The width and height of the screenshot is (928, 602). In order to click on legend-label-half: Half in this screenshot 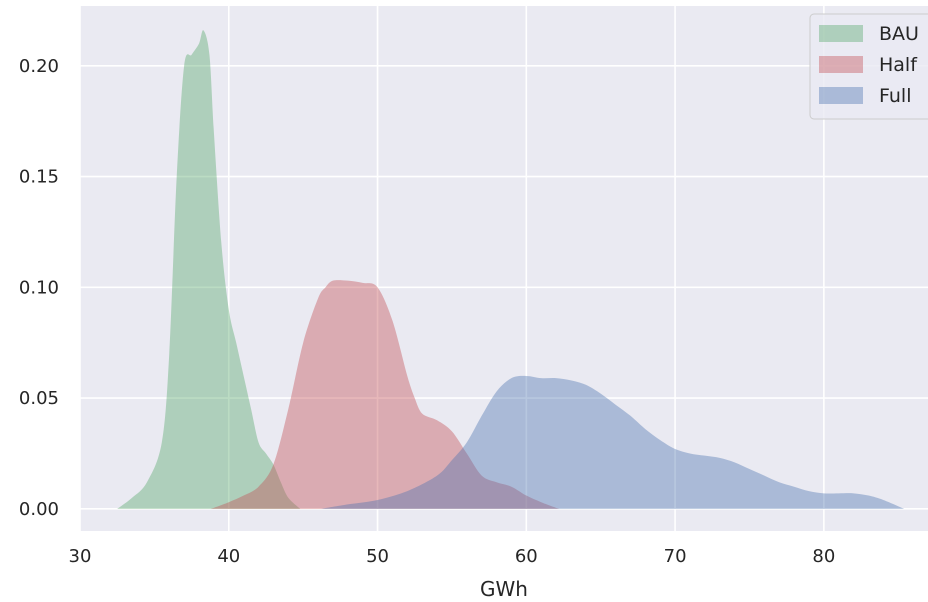, I will do `click(898, 65)`.